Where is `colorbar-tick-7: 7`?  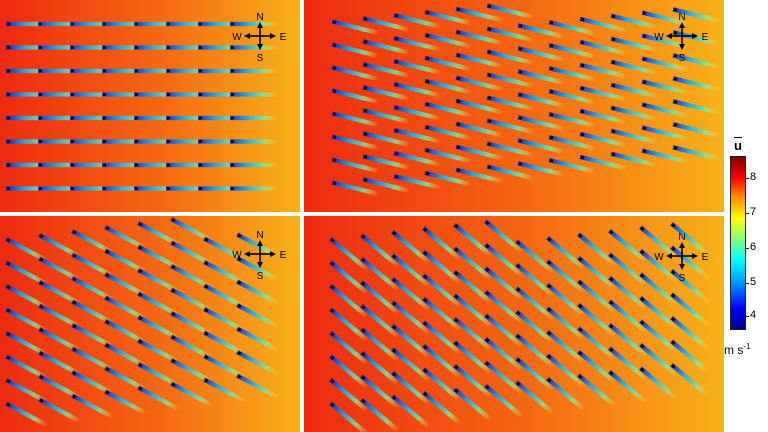
colorbar-tick-7: 7 is located at coordinates (753, 212).